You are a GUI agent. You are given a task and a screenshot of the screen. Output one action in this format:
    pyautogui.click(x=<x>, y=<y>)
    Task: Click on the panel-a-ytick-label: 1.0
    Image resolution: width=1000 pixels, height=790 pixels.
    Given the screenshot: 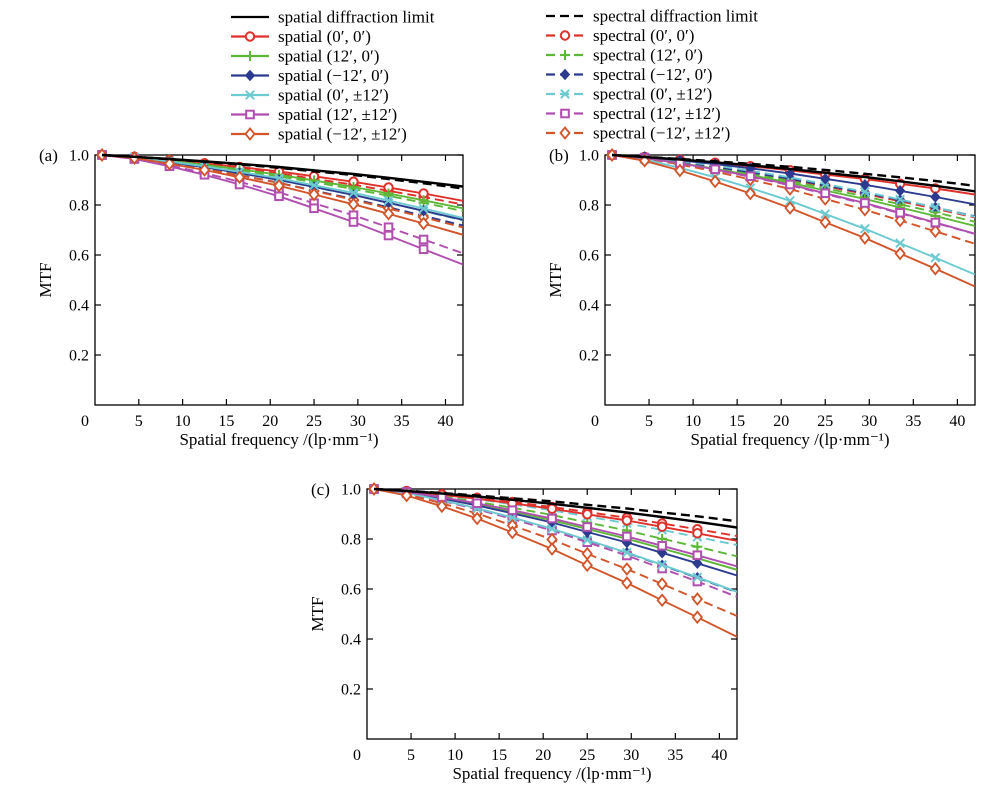 What is the action you would take?
    pyautogui.click(x=79, y=156)
    